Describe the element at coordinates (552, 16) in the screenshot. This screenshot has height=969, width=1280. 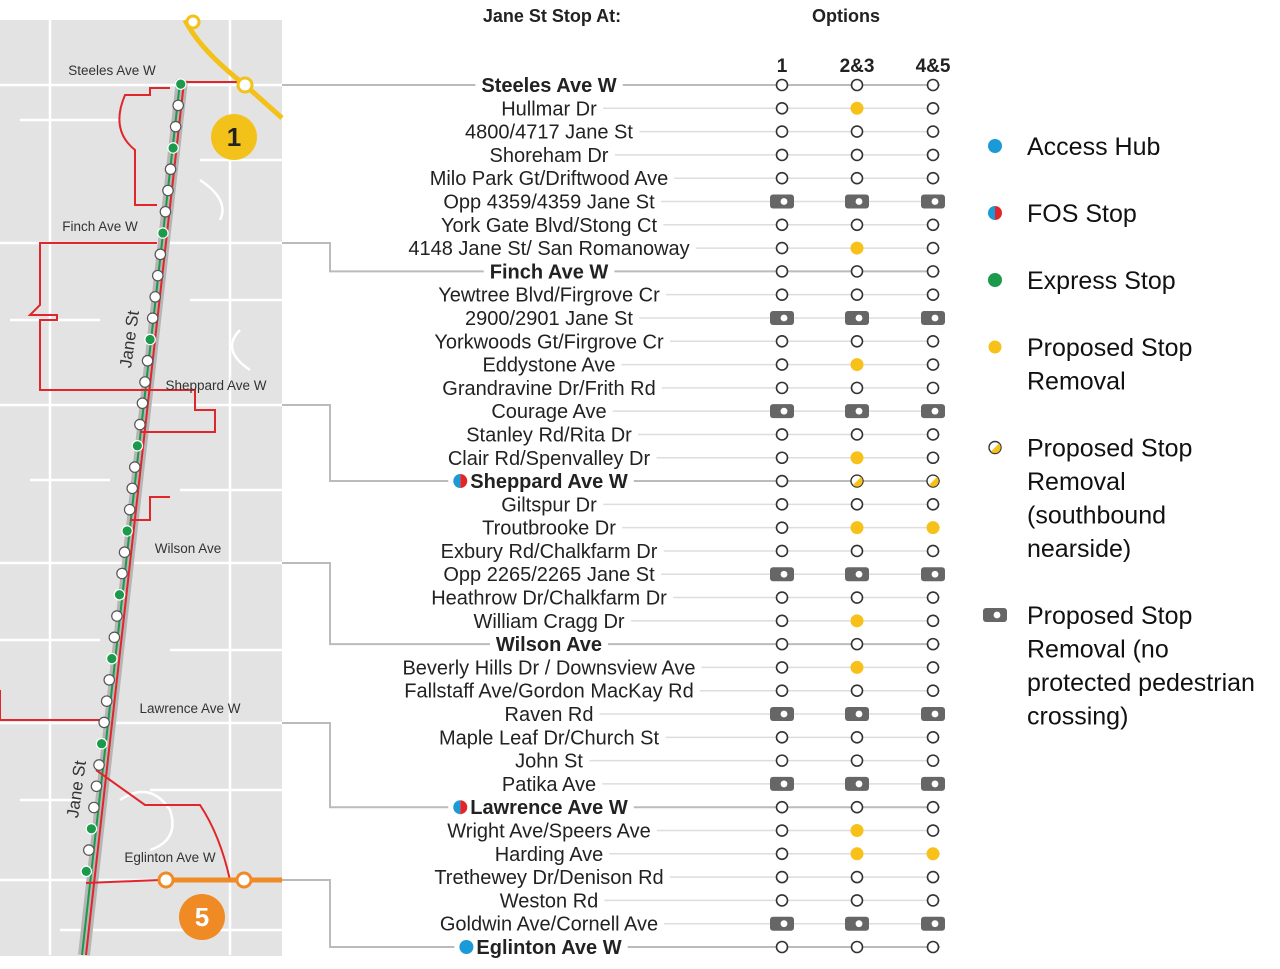
I see `column-title: Jane St Stop At:` at that location.